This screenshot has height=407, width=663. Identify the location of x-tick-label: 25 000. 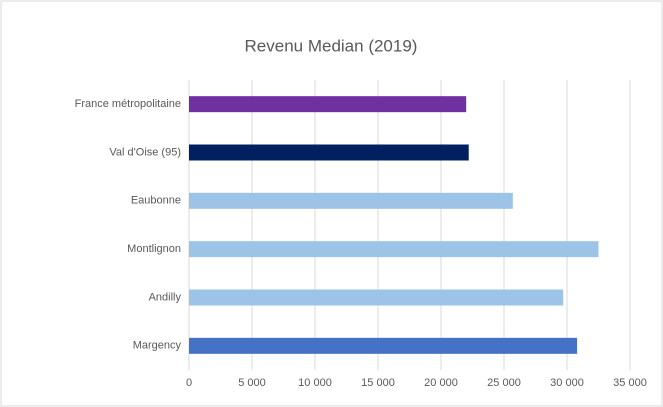
(504, 383).